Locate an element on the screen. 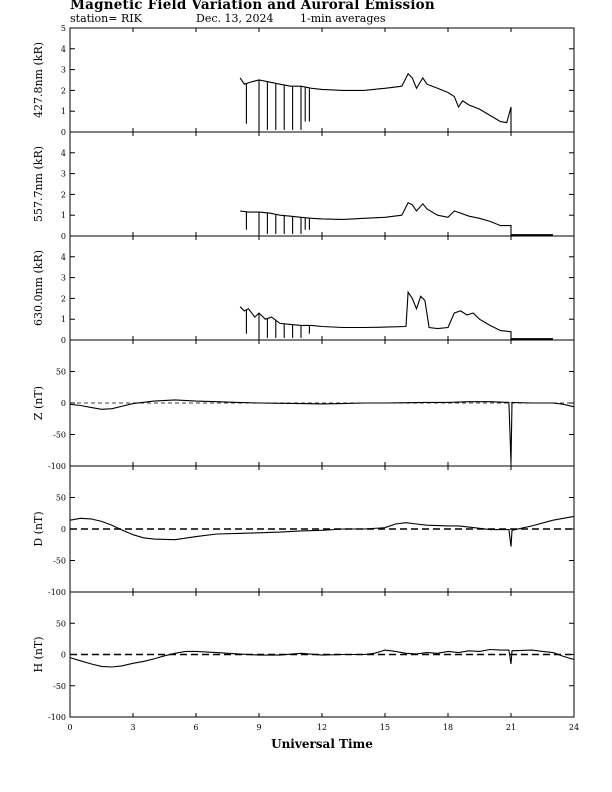  averaging-label: 1-min averages is located at coordinates (343, 18).